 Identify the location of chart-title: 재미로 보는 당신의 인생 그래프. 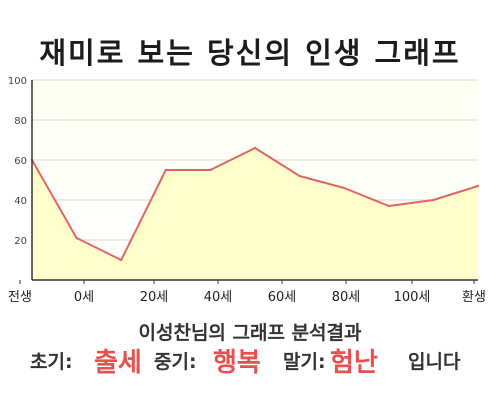
(250, 53).